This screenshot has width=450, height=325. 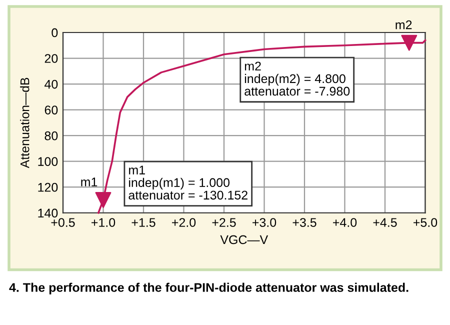 What do you see at coordinates (104, 222) in the screenshot?
I see `x-tick-label: +1.0` at bounding box center [104, 222].